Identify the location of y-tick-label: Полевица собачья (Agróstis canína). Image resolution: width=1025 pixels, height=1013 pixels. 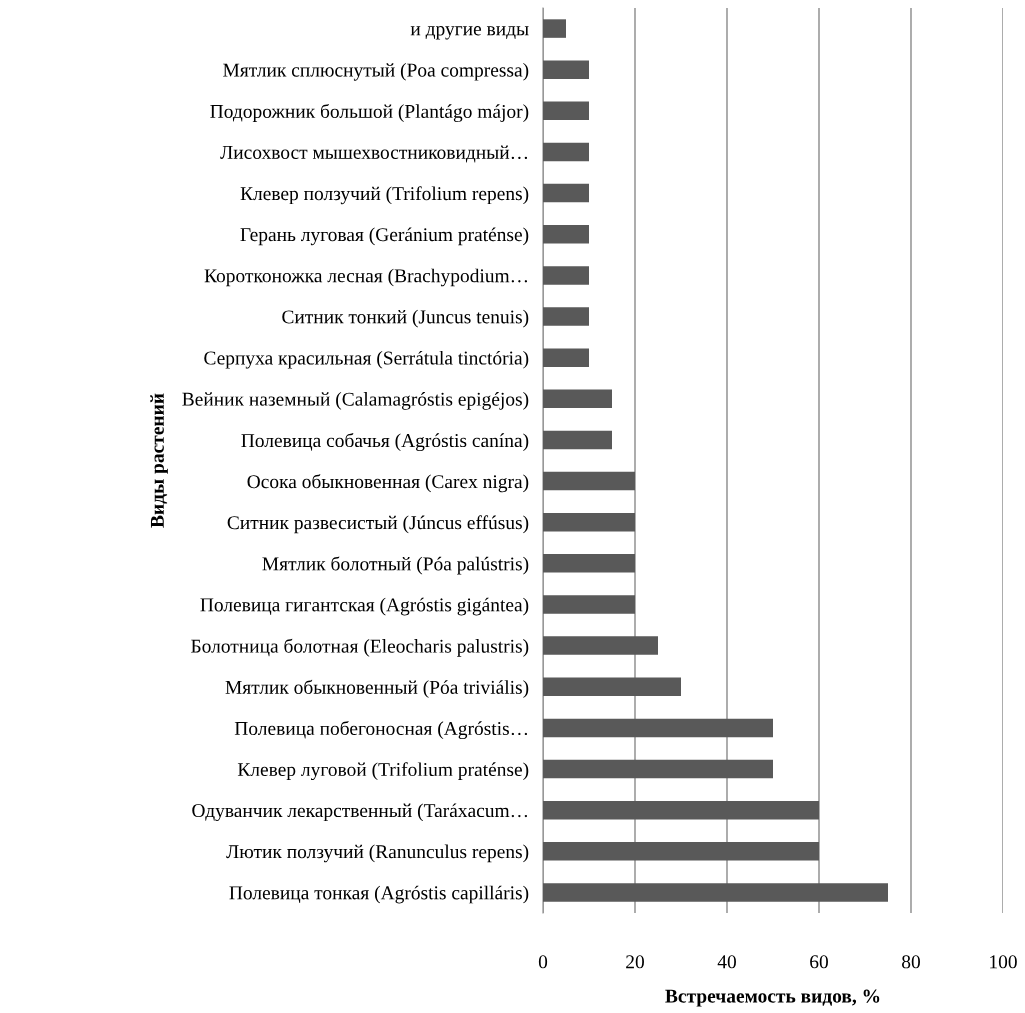
(385, 442).